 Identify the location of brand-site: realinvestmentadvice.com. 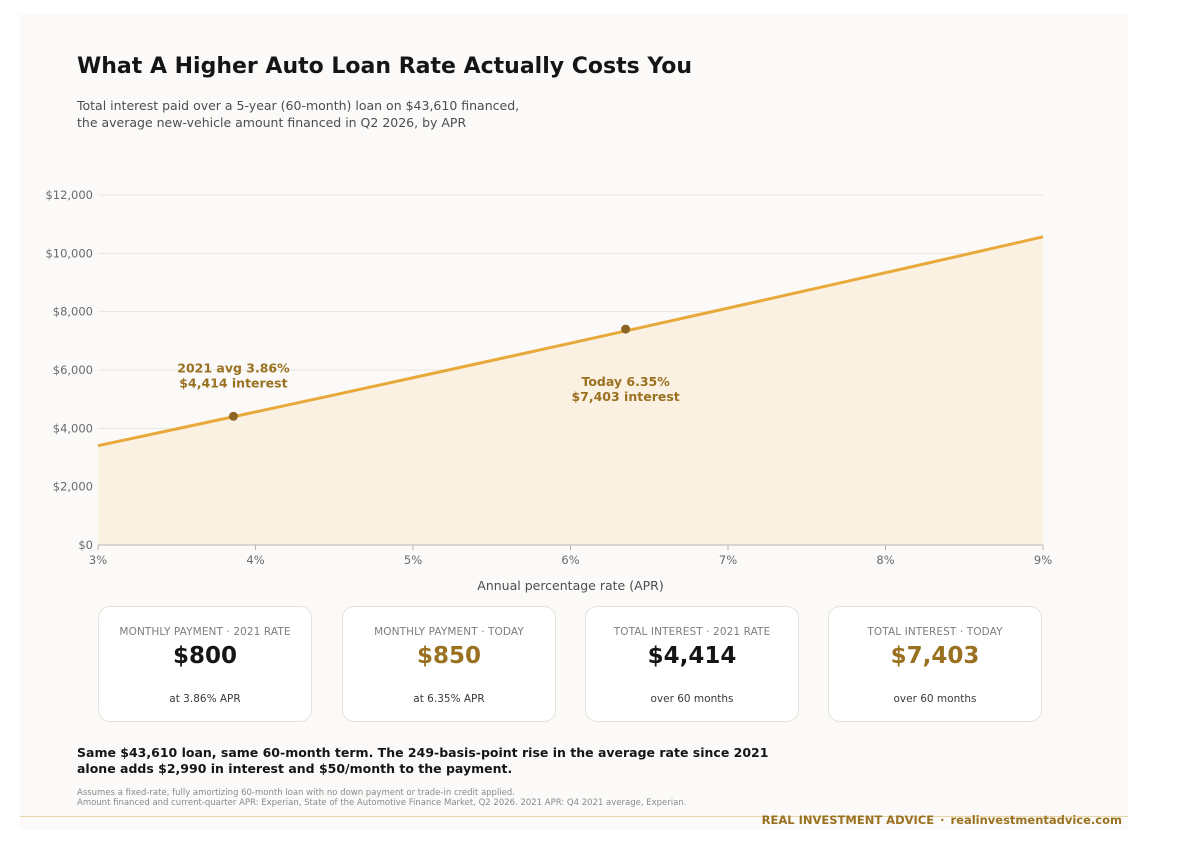
(1036, 820).